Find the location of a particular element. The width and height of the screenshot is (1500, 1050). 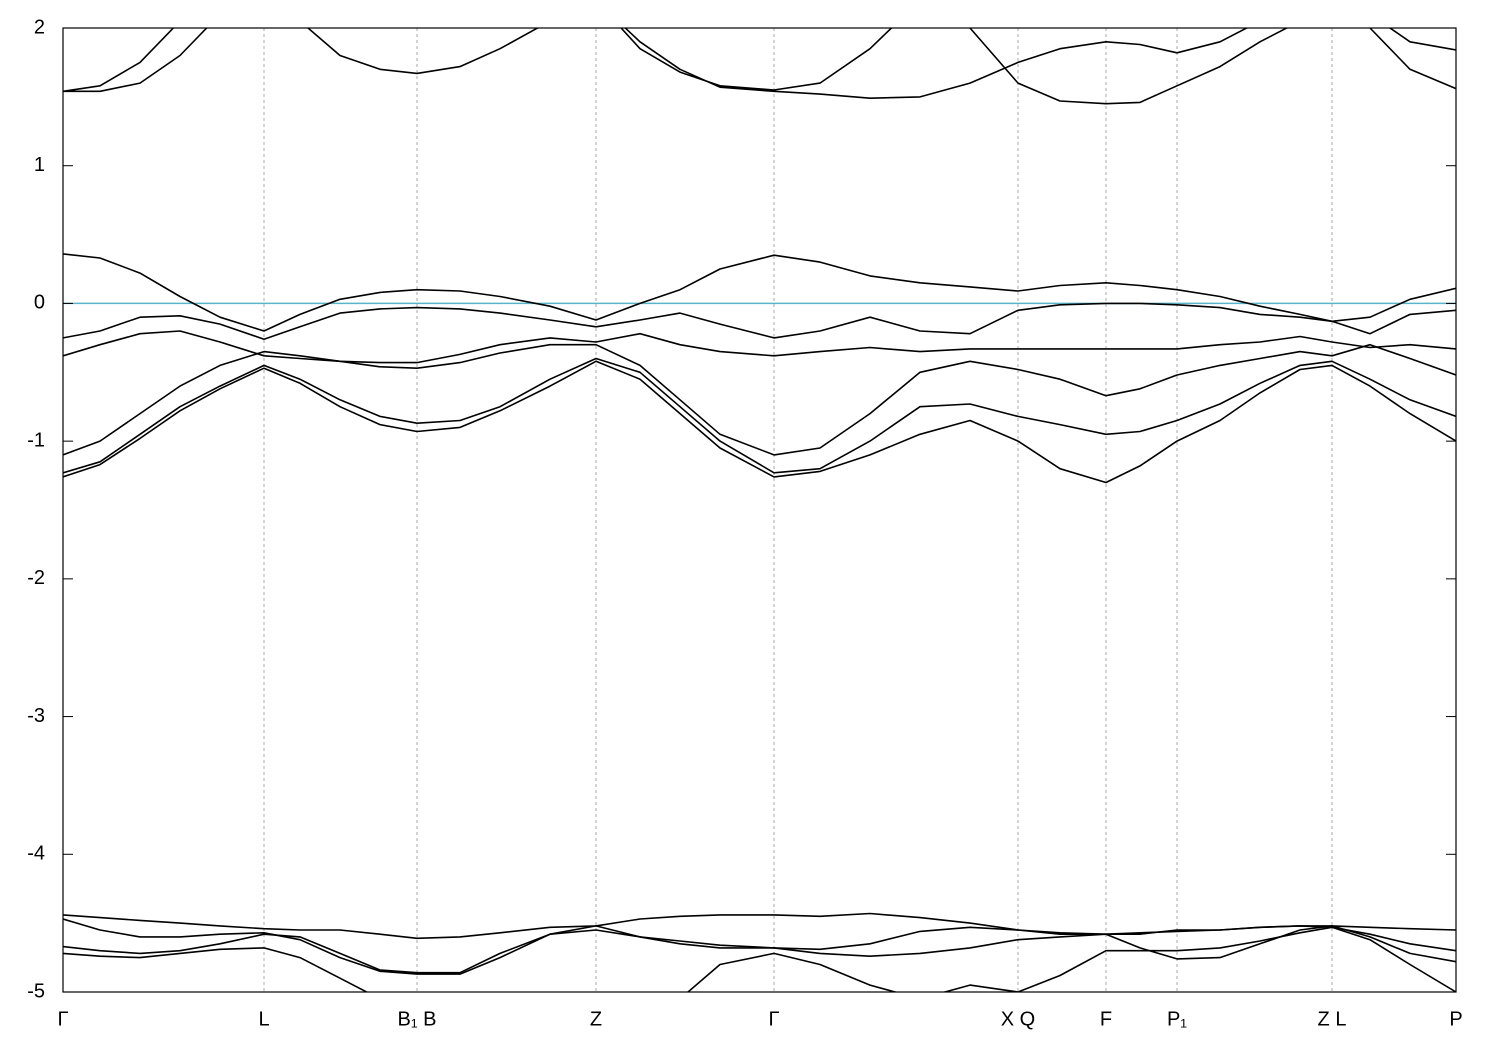

x-tick-label: B₁ B is located at coordinates (417, 1019).